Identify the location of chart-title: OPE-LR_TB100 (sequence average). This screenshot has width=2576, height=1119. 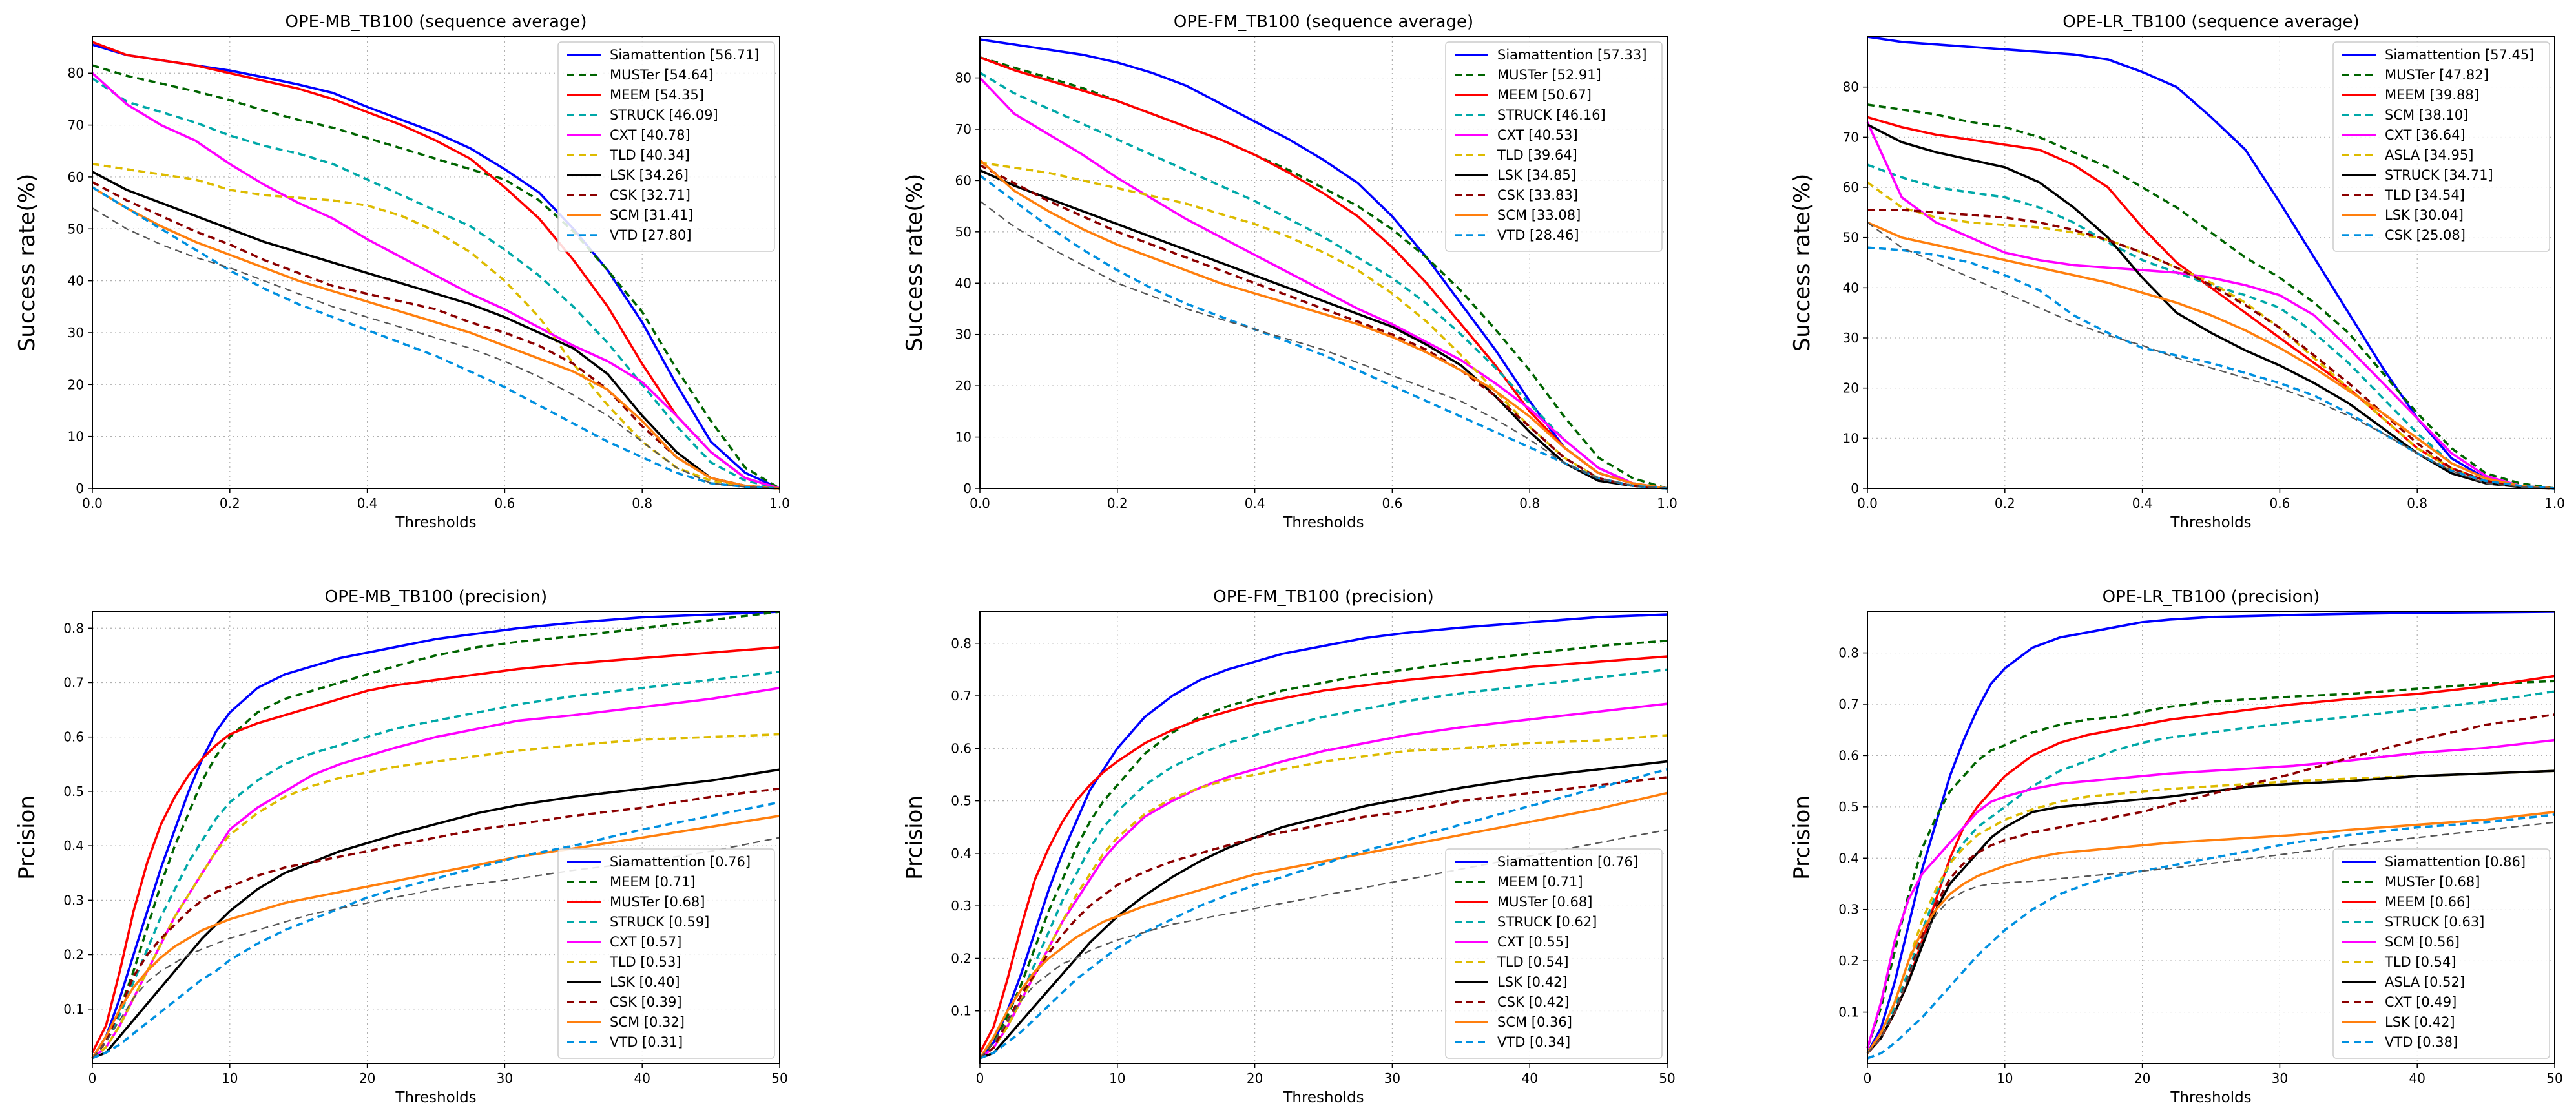
(2210, 22).